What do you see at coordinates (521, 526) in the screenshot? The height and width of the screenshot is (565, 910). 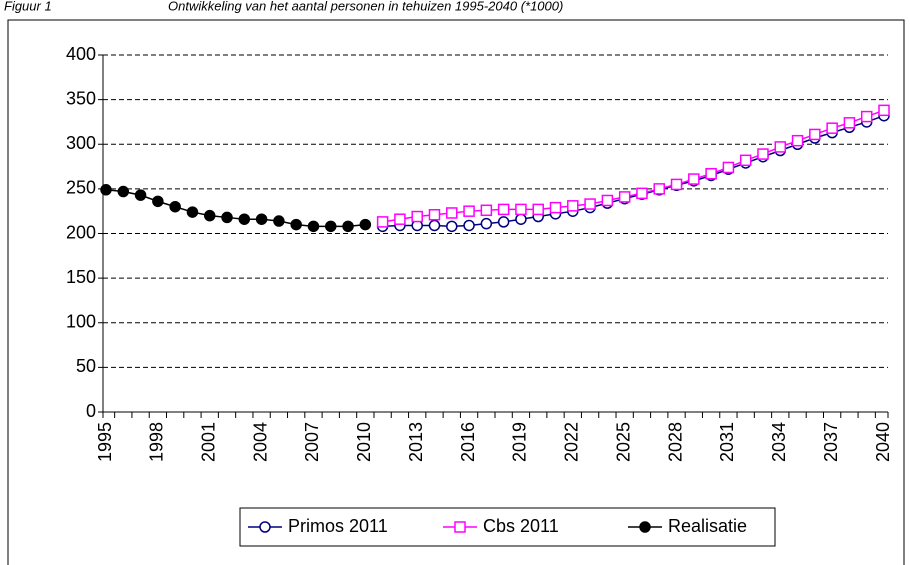 I see `legend-label: Cbs 2011` at bounding box center [521, 526].